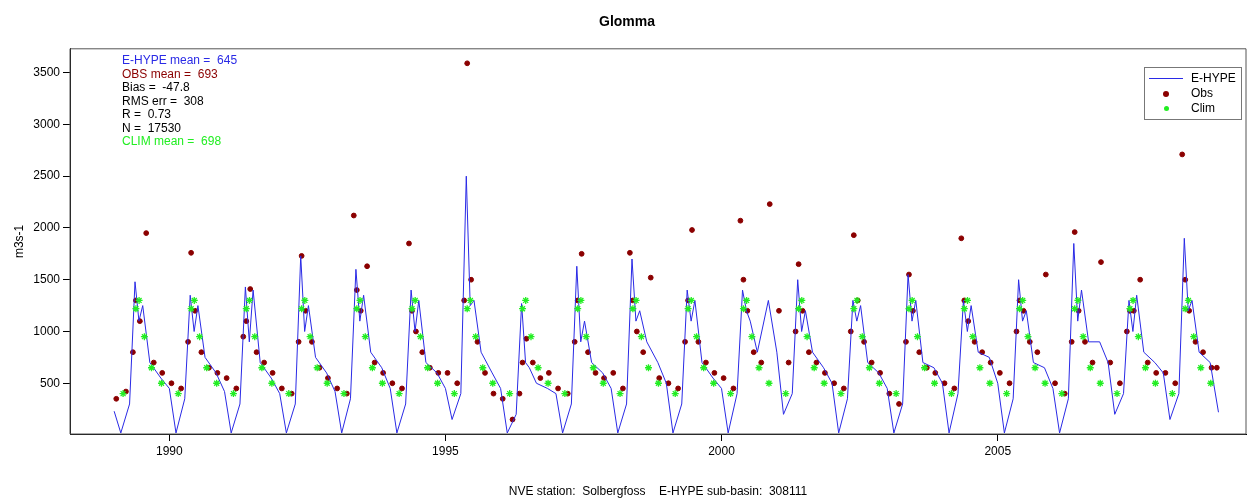  I want to click on x-tick-label: 1995, so click(446, 450).